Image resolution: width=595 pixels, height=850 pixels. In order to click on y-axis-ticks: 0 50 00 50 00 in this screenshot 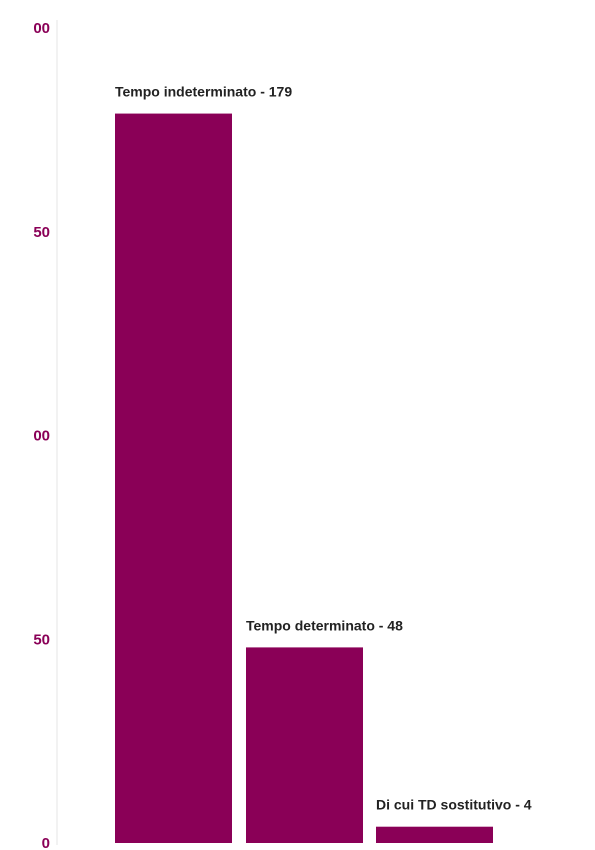, I will do `click(41, 435)`.